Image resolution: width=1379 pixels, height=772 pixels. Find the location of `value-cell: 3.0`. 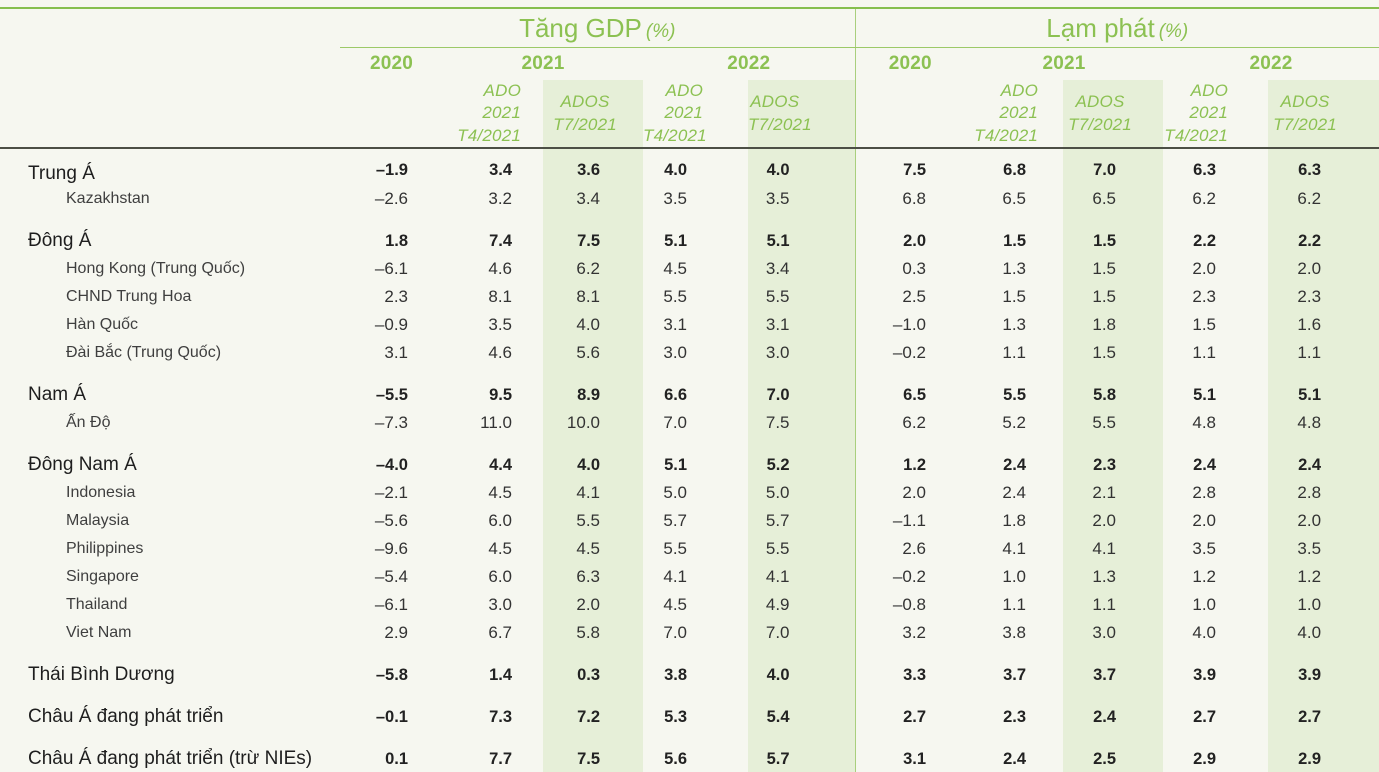

value-cell: 3.0 is located at coordinates (675, 353).